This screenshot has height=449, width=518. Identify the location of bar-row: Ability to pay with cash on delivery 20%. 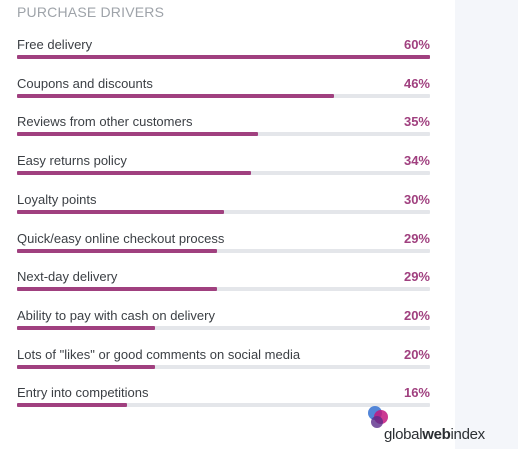
(223, 318).